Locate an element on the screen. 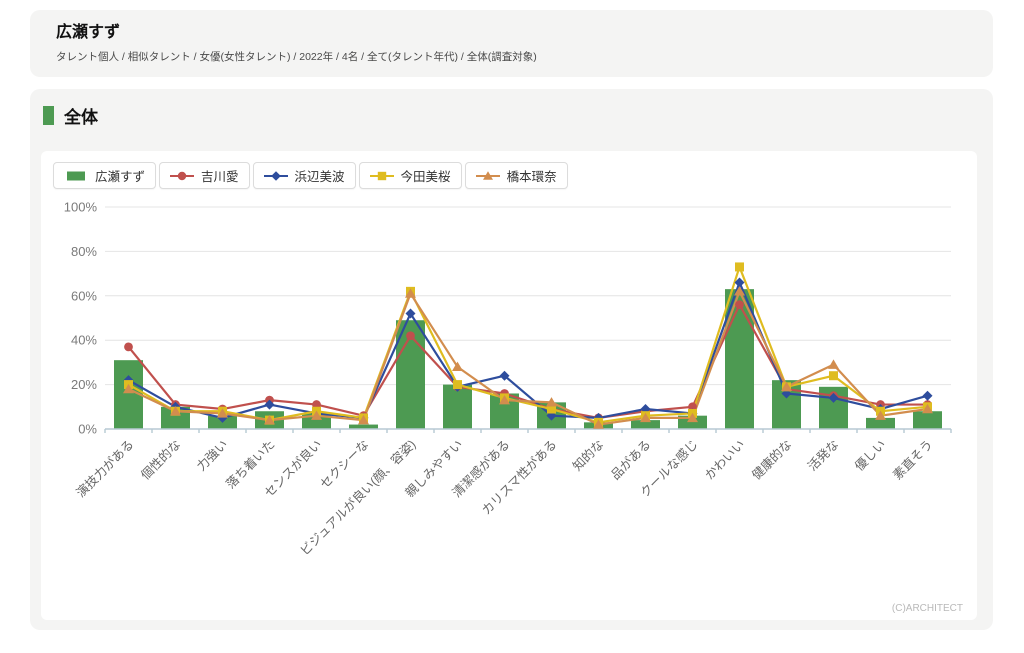 This screenshot has width=1024, height=653. x-category-label: 品がある is located at coordinates (631, 460).